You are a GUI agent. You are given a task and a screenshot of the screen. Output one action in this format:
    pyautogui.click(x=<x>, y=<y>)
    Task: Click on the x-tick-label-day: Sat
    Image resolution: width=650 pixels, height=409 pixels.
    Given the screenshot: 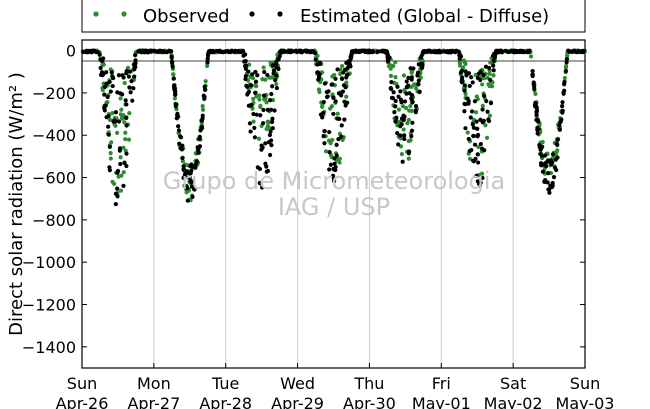 What is the action you would take?
    pyautogui.click(x=513, y=383)
    